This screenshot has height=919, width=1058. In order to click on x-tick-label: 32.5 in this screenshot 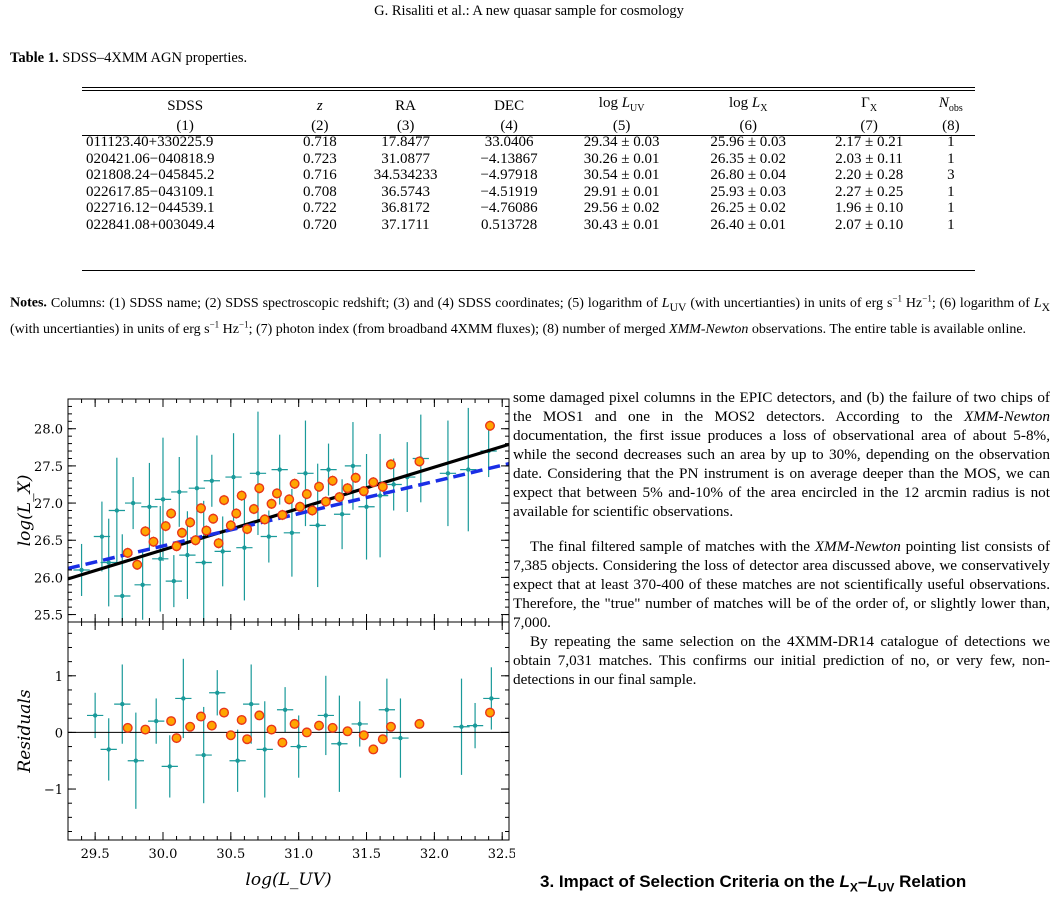, I will do `click(501, 854)`.